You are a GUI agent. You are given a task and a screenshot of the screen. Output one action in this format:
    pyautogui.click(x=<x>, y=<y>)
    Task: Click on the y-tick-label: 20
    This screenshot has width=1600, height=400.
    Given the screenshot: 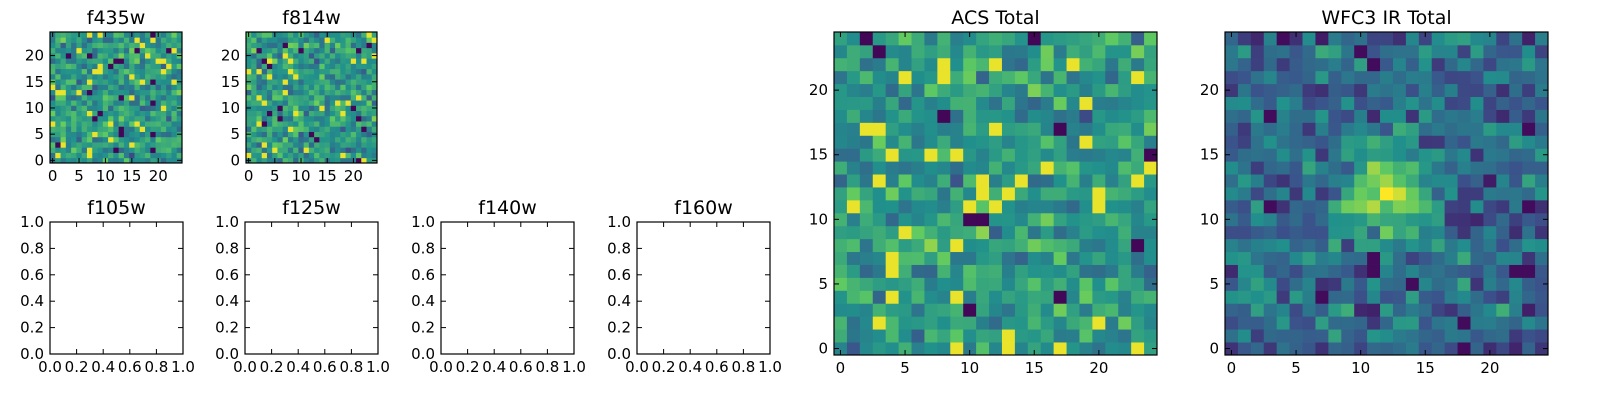 What is the action you would take?
    pyautogui.click(x=1209, y=90)
    